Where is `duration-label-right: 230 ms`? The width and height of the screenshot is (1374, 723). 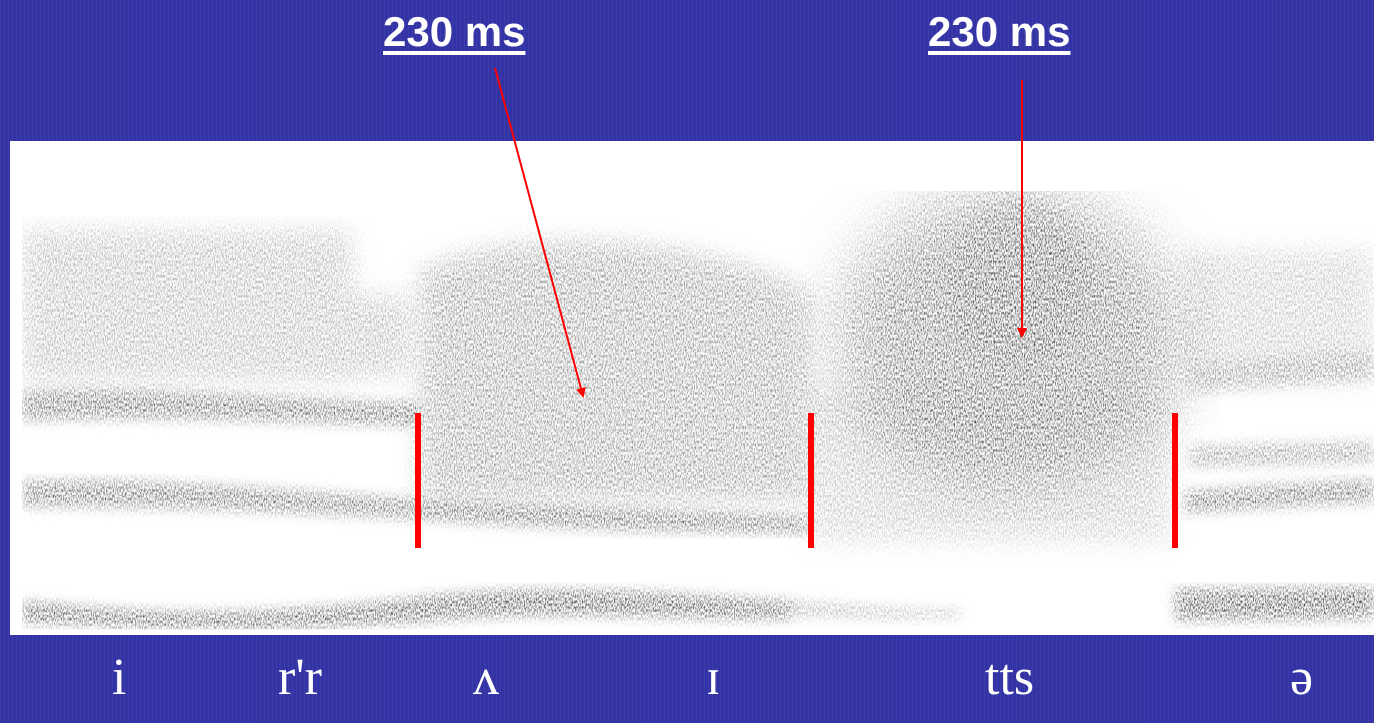
duration-label-right: 230 ms is located at coordinates (999, 31).